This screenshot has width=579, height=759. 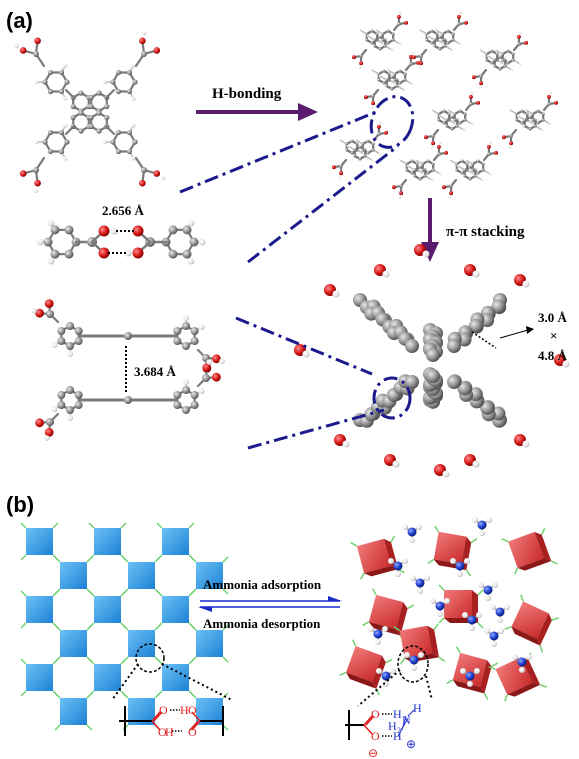 What do you see at coordinates (375, 736) in the screenshot?
I see `right-O-bot: O` at bounding box center [375, 736].